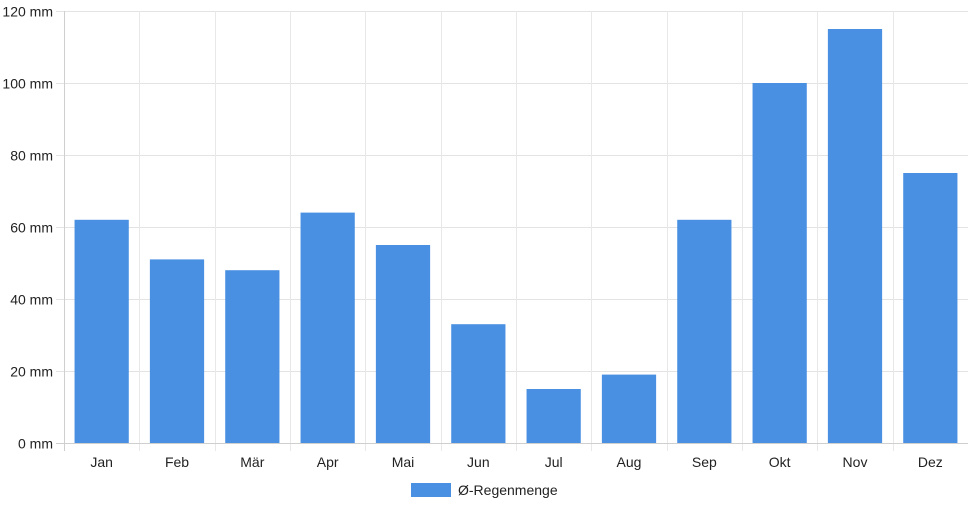 Image resolution: width=968 pixels, height=508 pixels. Describe the element at coordinates (930, 308) in the screenshot. I see `bar-dez` at that location.